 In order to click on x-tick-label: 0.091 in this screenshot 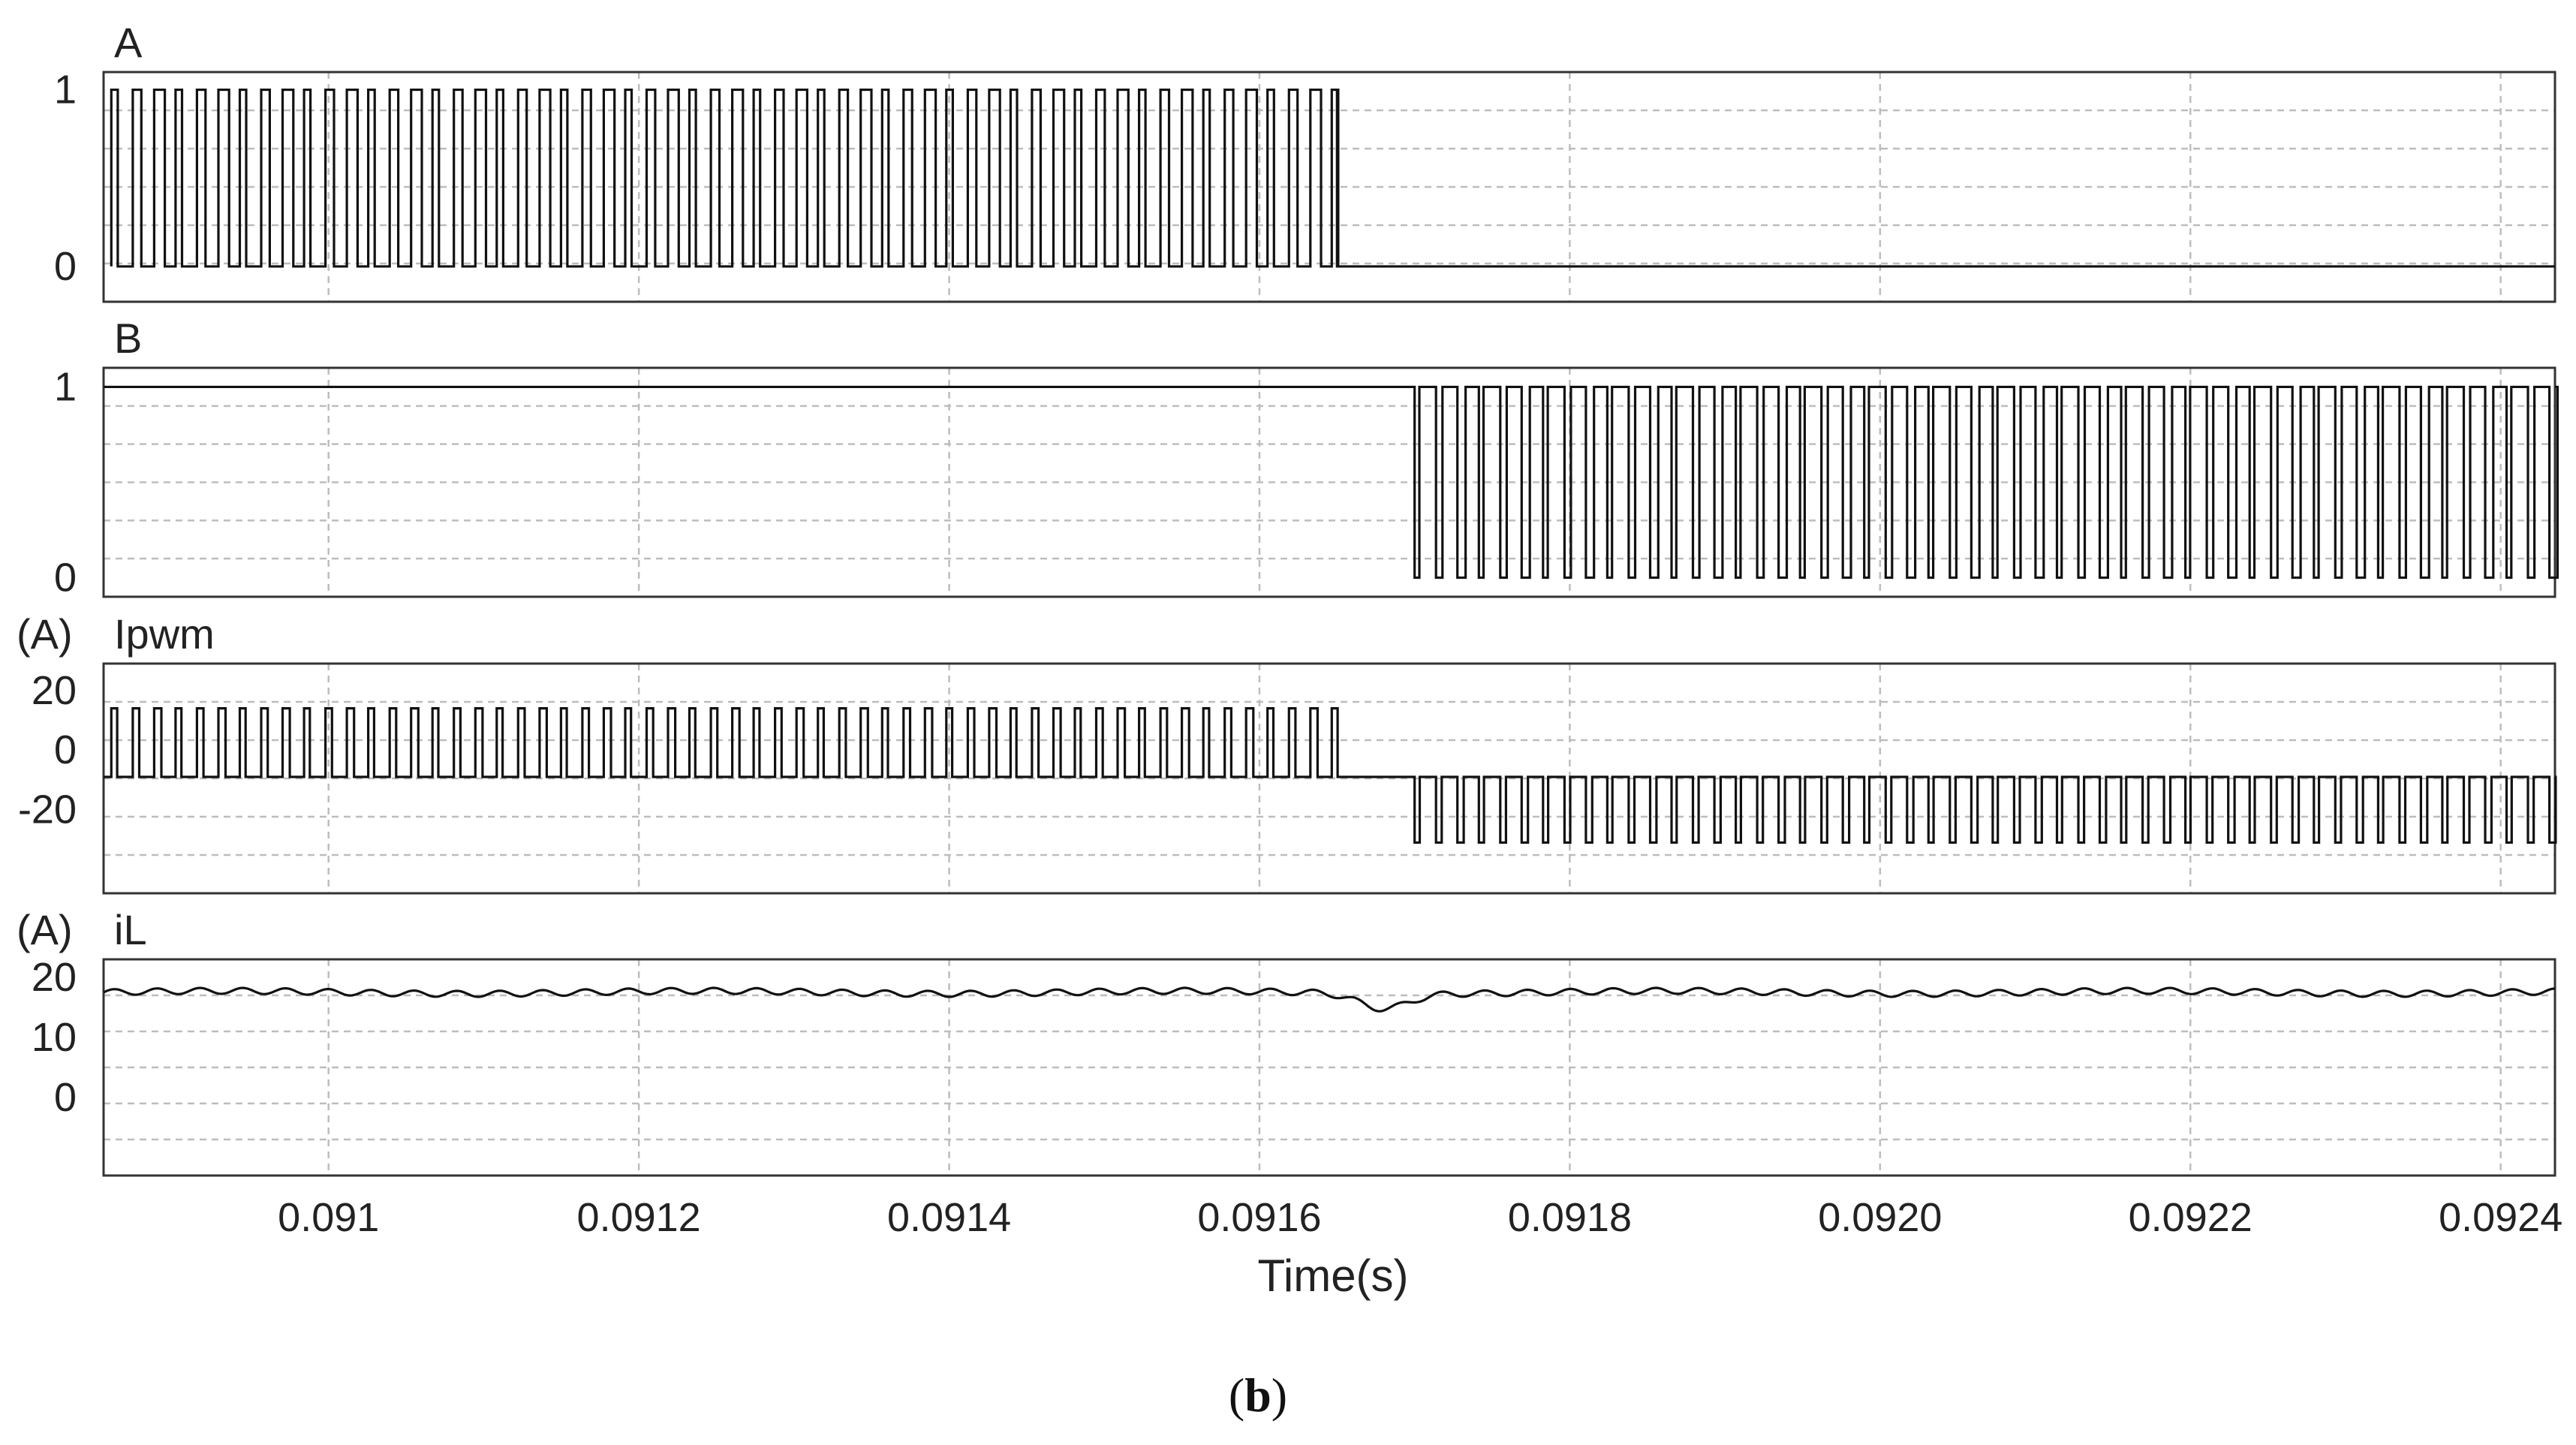, I will do `click(328, 1217)`.